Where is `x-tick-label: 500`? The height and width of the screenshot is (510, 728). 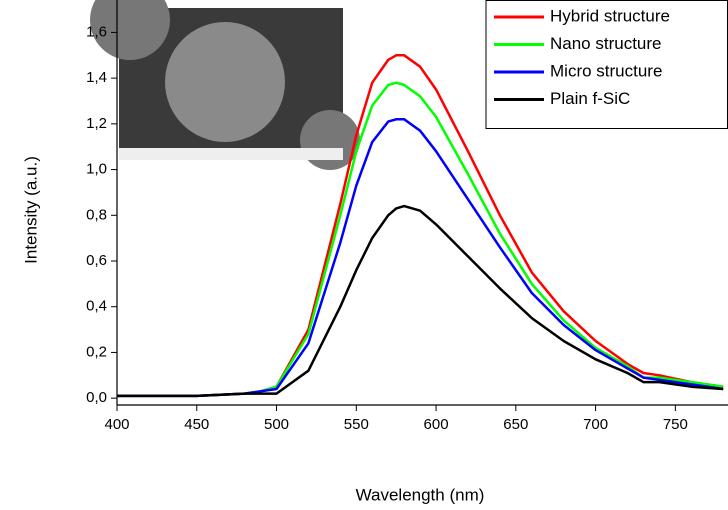 x-tick-label: 500 is located at coordinates (276, 424).